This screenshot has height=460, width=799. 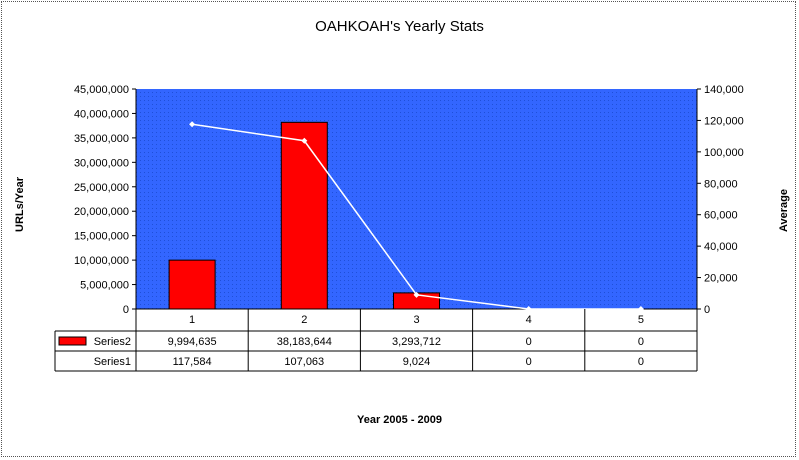 What do you see at coordinates (721, 216) in the screenshot?
I see `y2-tick-label: 60,000` at bounding box center [721, 216].